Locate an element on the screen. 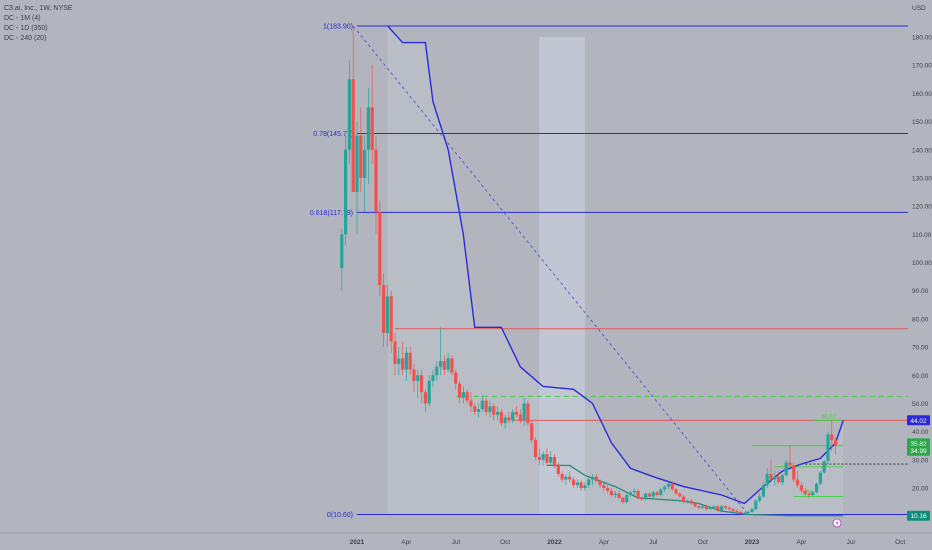  green-level-label: 44.02 is located at coordinates (829, 417).